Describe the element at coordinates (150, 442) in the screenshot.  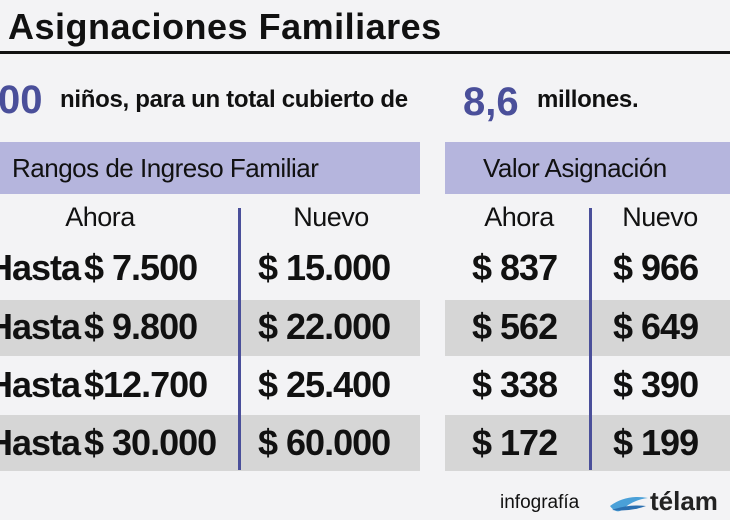
I see `table-cell: $ 30.000` at that location.